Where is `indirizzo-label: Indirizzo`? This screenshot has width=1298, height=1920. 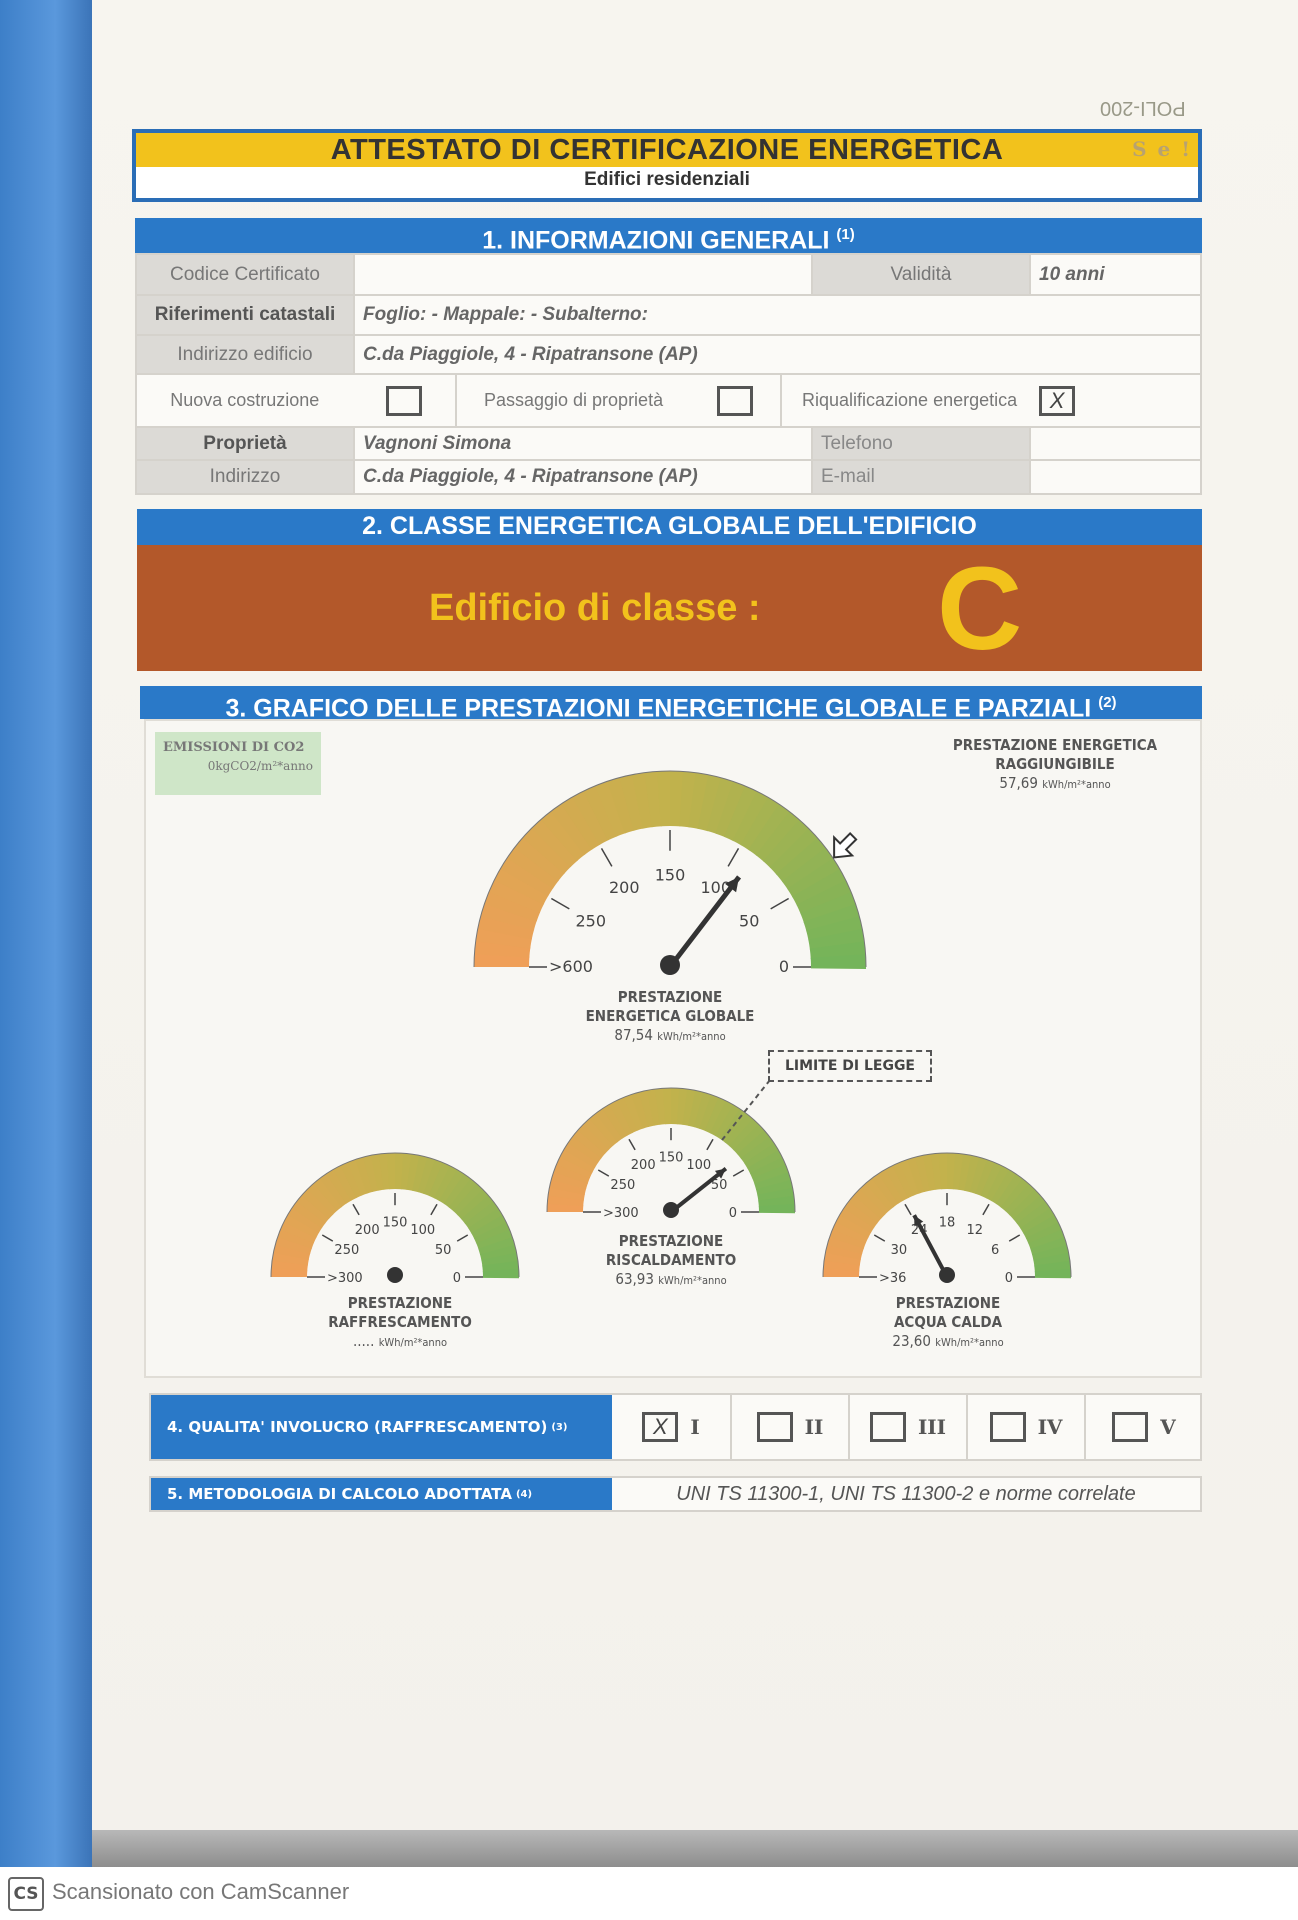 indirizzo-label: Indirizzo is located at coordinates (245, 477).